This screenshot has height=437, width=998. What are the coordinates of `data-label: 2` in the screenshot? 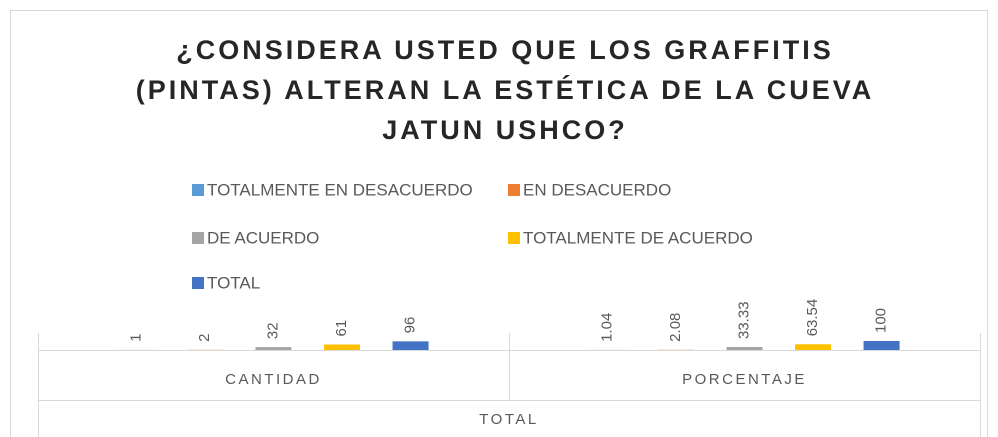 It's located at (204, 337).